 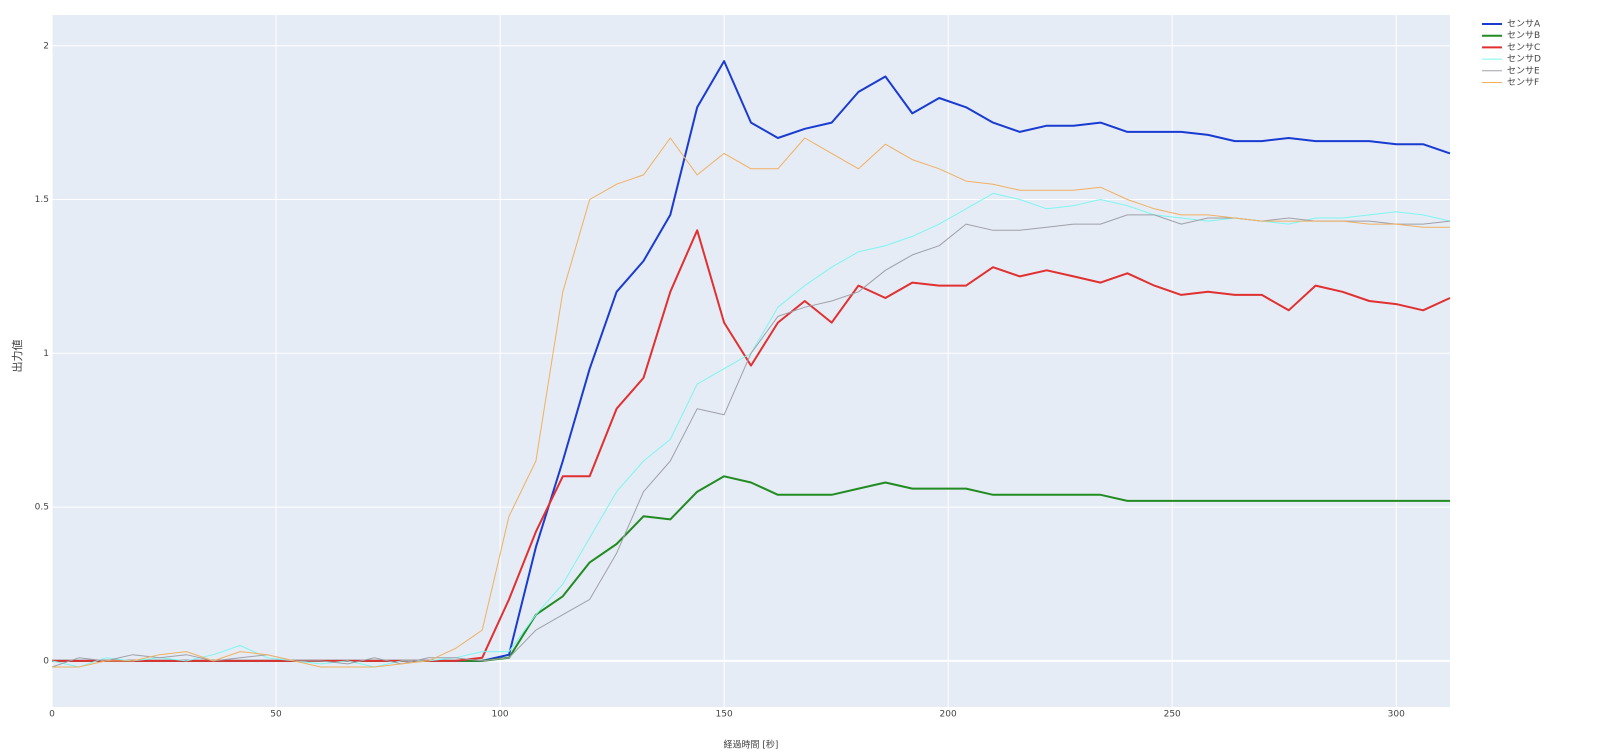 What do you see at coordinates (276, 715) in the screenshot?
I see `x-tick-label: 50` at bounding box center [276, 715].